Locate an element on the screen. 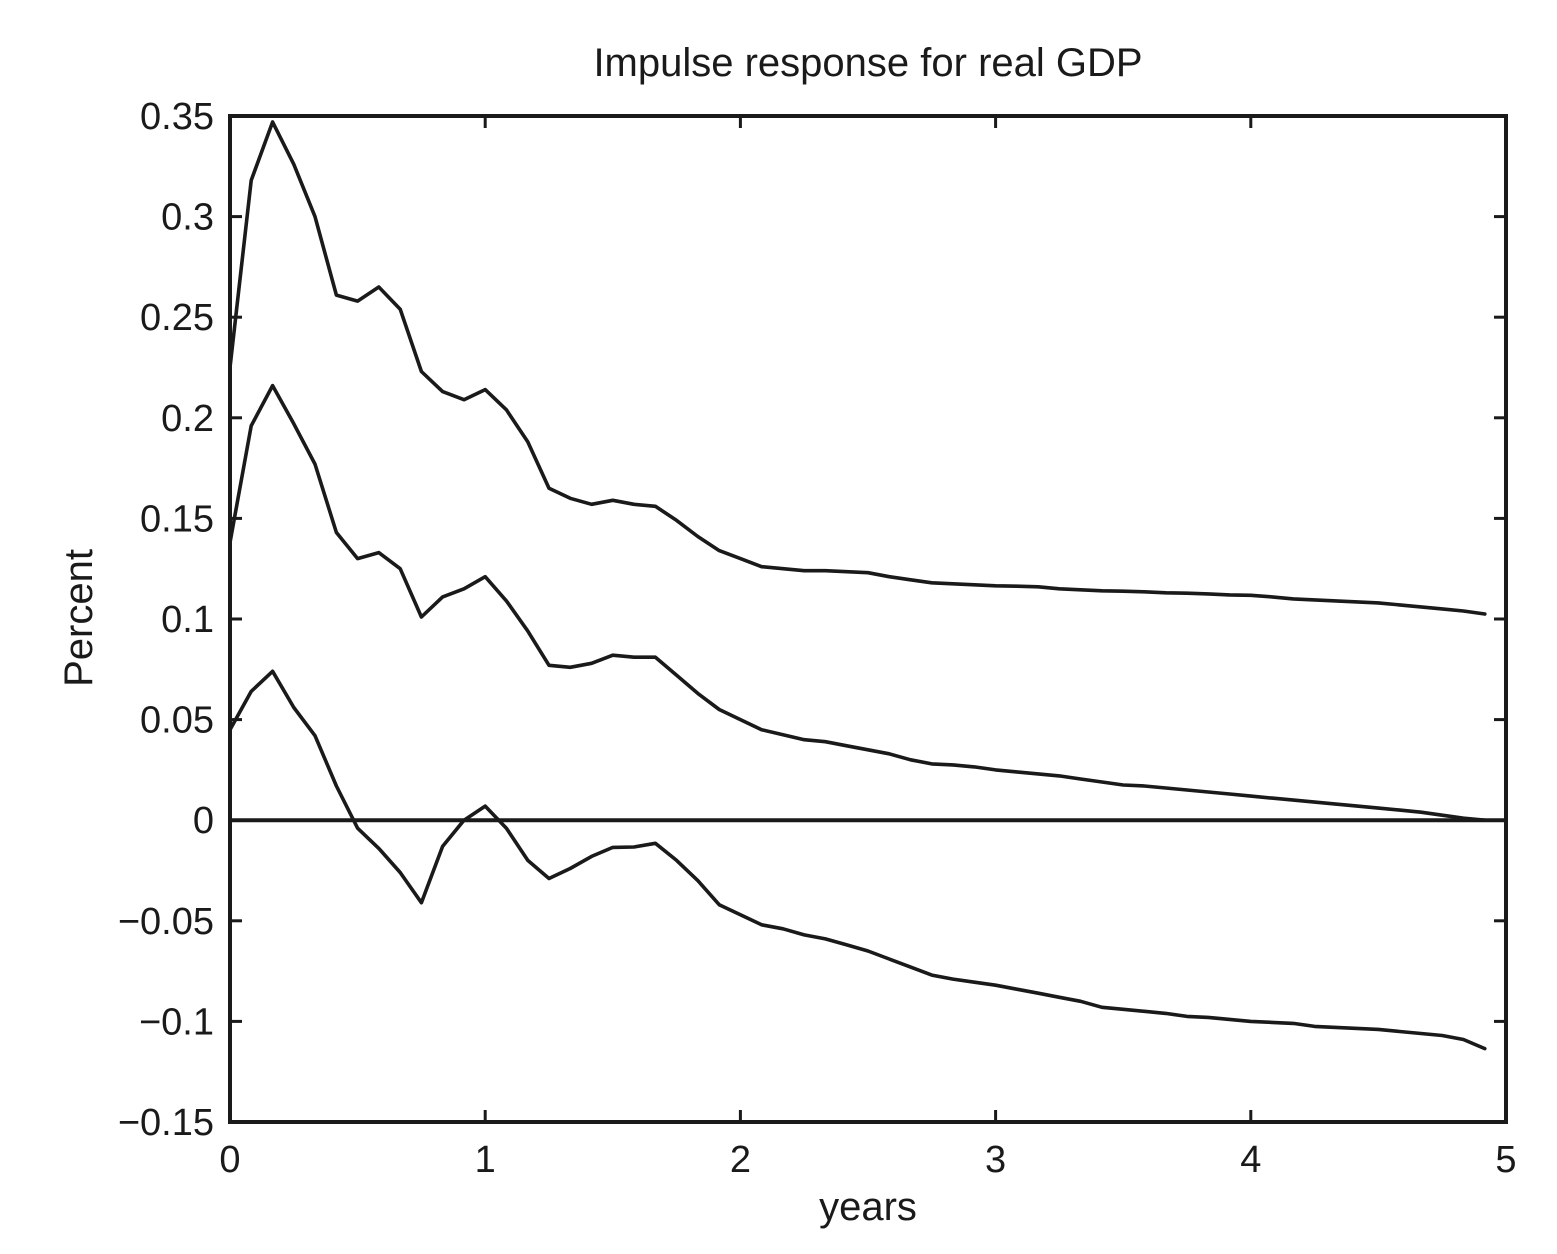 This screenshot has width=1557, height=1254. y-tick-label: 0.1 is located at coordinates (187, 620).